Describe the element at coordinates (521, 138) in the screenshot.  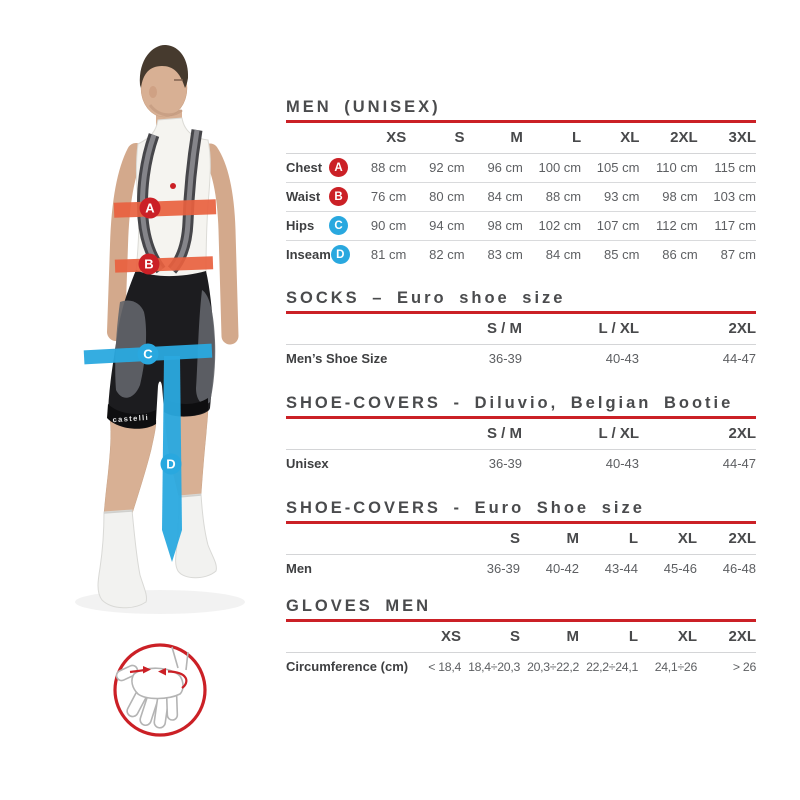
I see `header-row: XS S M L XL 2XL 3XL` at that location.